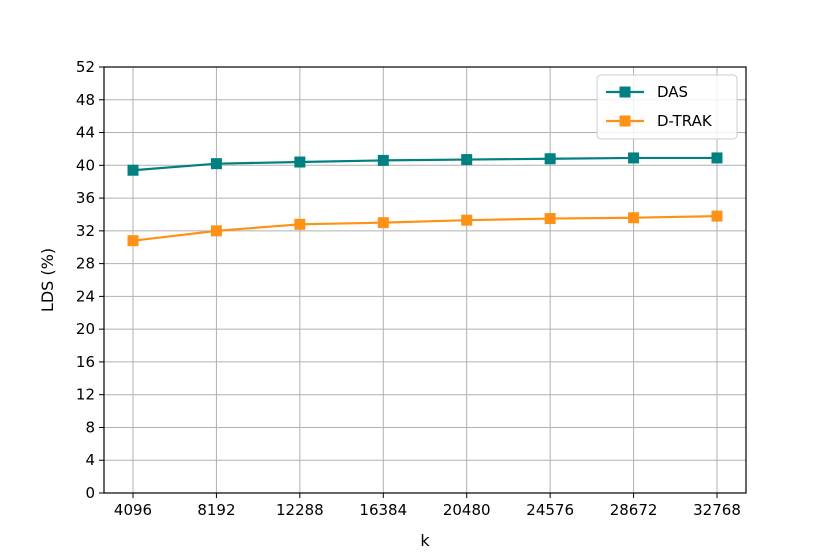 Image resolution: width=830 pixels, height=554 pixels. I want to click on y-axis-label: LDS (%), so click(47, 280).